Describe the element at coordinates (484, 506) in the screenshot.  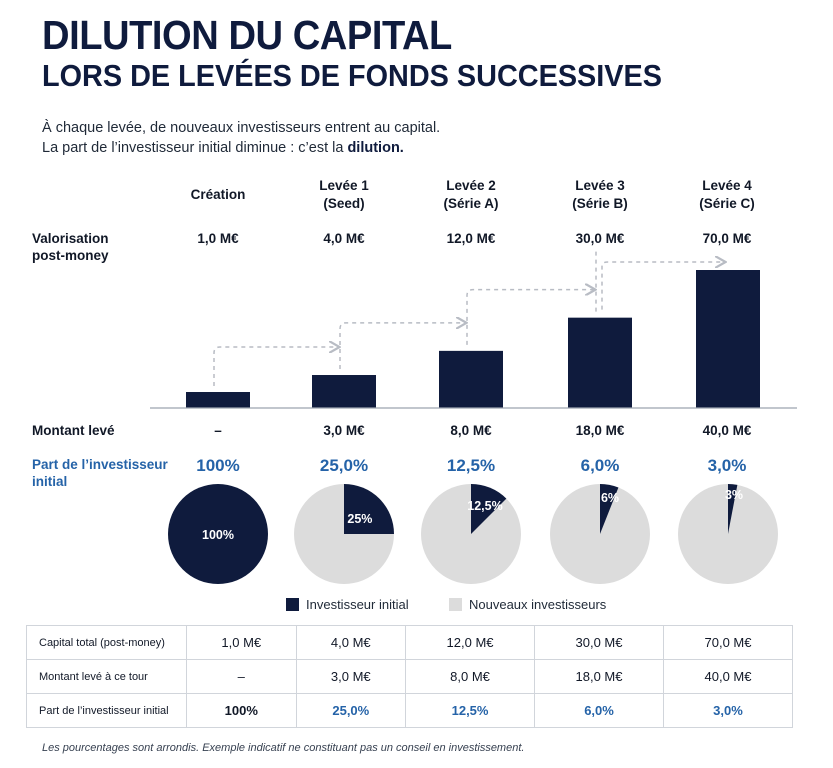
I see `pie-label: 12,5%` at that location.